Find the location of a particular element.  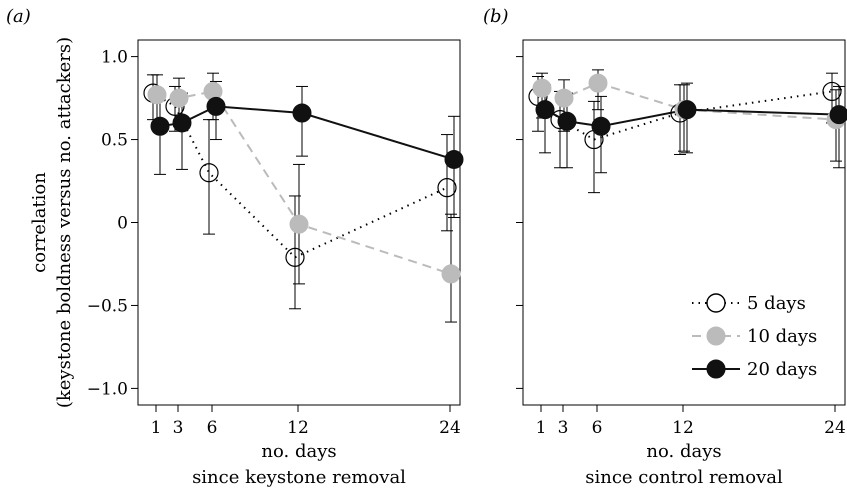

y-tick-label: −0.5 is located at coordinates (107, 306).